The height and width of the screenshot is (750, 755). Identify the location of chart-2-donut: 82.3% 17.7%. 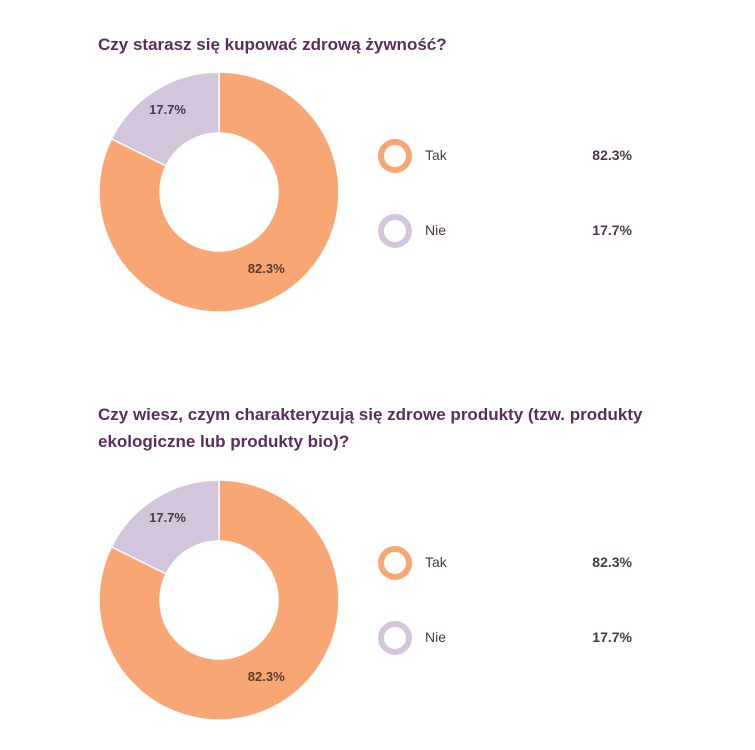
(219, 600).